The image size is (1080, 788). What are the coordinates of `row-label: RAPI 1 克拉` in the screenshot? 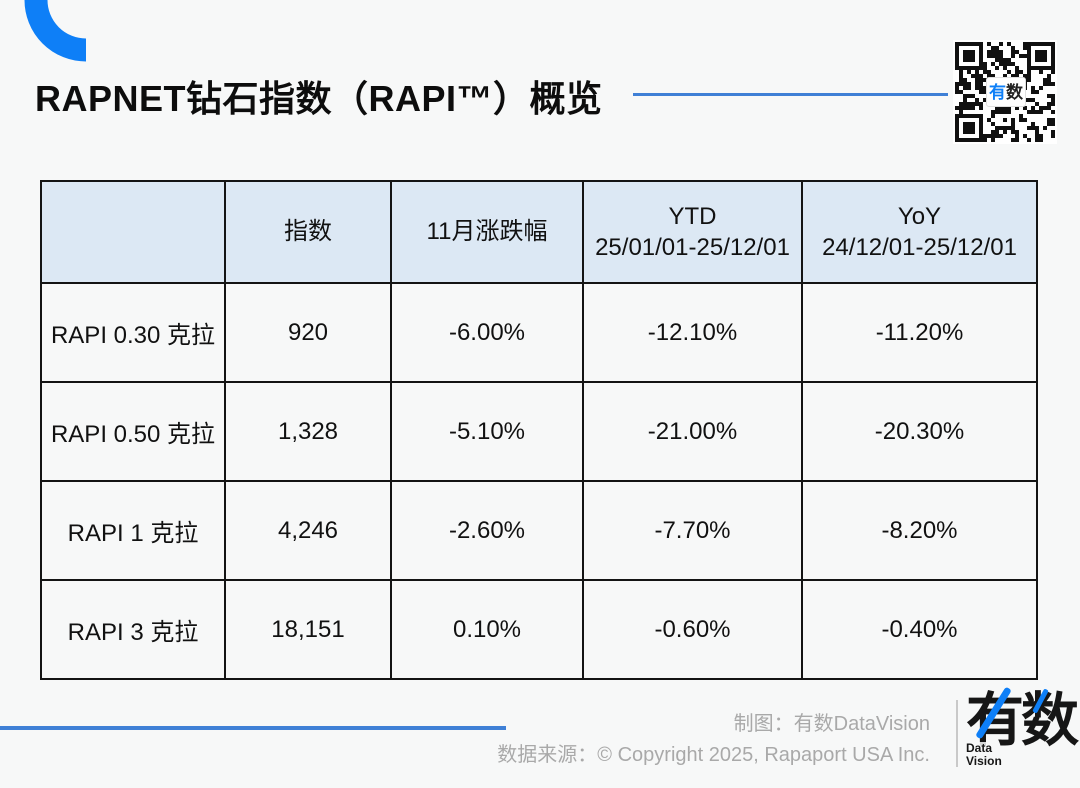 It's located at (133, 530).